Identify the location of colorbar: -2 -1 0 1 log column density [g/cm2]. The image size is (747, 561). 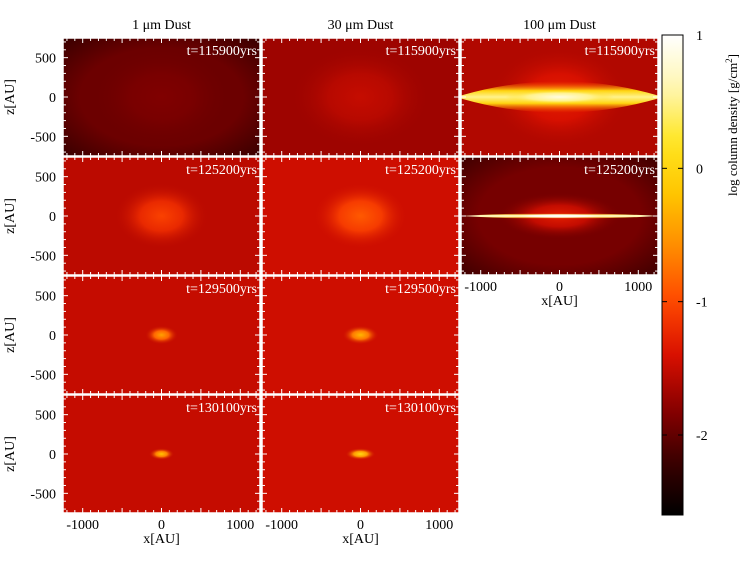
(700, 272).